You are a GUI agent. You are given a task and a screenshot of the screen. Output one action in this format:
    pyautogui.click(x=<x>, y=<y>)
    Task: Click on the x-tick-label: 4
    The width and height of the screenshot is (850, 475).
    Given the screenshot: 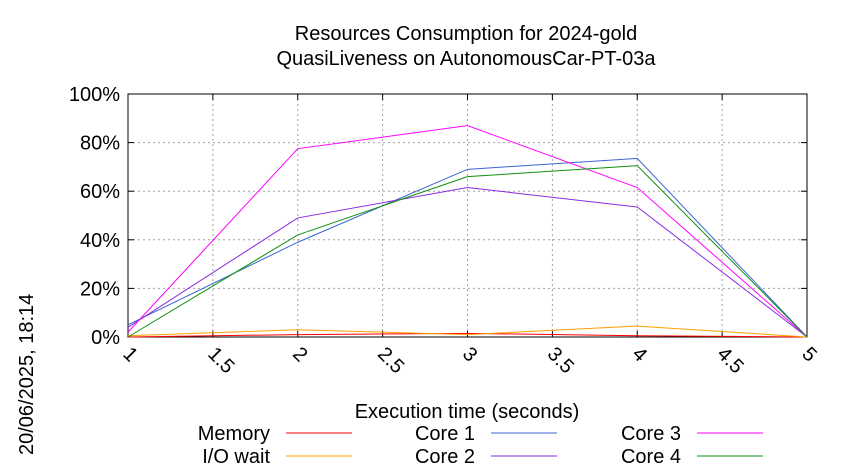 What is the action you would take?
    pyautogui.click(x=639, y=354)
    